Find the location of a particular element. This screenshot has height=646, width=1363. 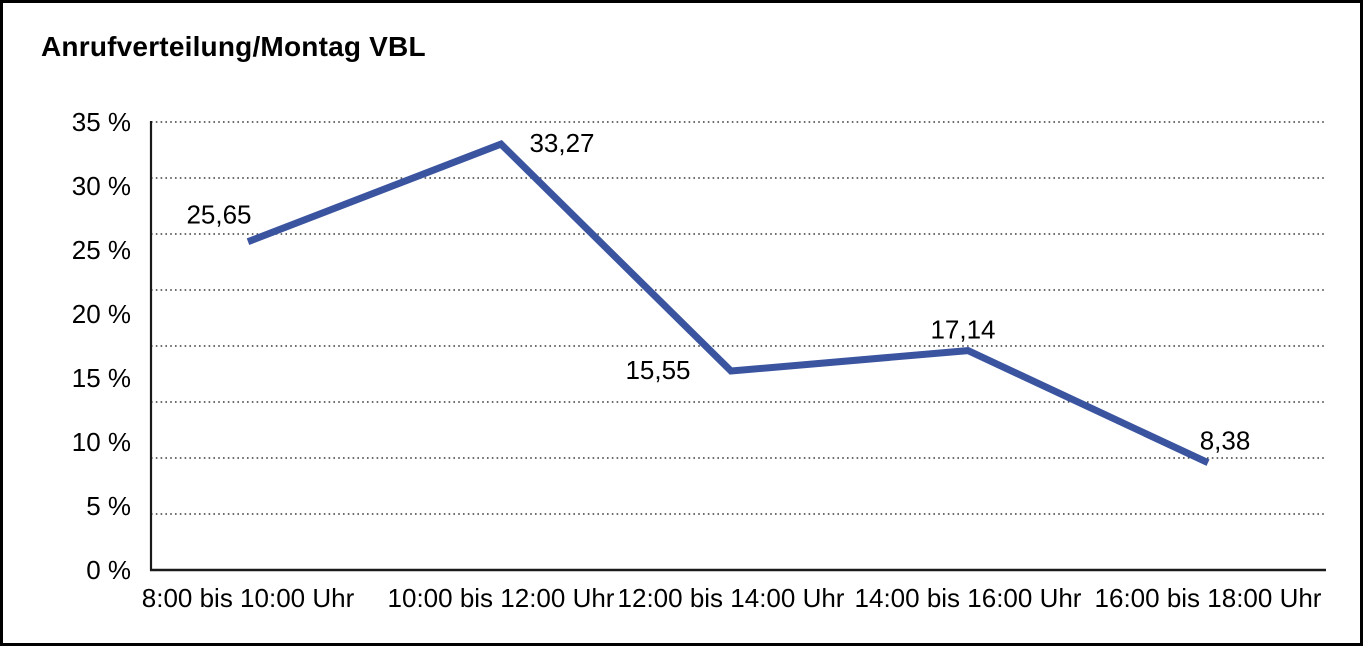

x-category-label: 14:00 bis 16:00 Uhr is located at coordinates (968, 598).